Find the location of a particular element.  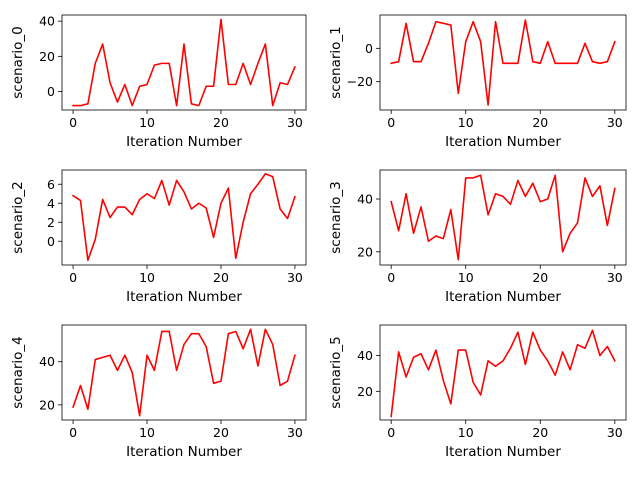

subplot-1: 0 10 20 30 −20 0 Iteration Number scenario_1 is located at coordinates (477, 82).